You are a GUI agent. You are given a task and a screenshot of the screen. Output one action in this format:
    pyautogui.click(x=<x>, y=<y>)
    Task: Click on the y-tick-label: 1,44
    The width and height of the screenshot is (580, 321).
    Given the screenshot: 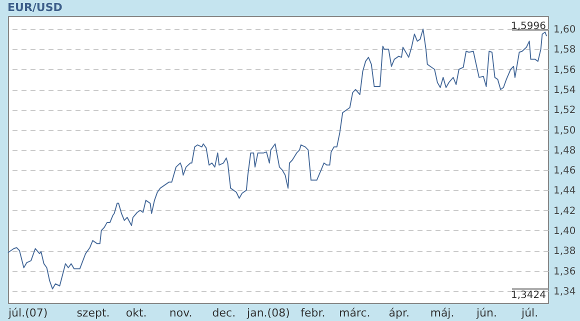 What is the action you would take?
    pyautogui.click(x=565, y=191)
    